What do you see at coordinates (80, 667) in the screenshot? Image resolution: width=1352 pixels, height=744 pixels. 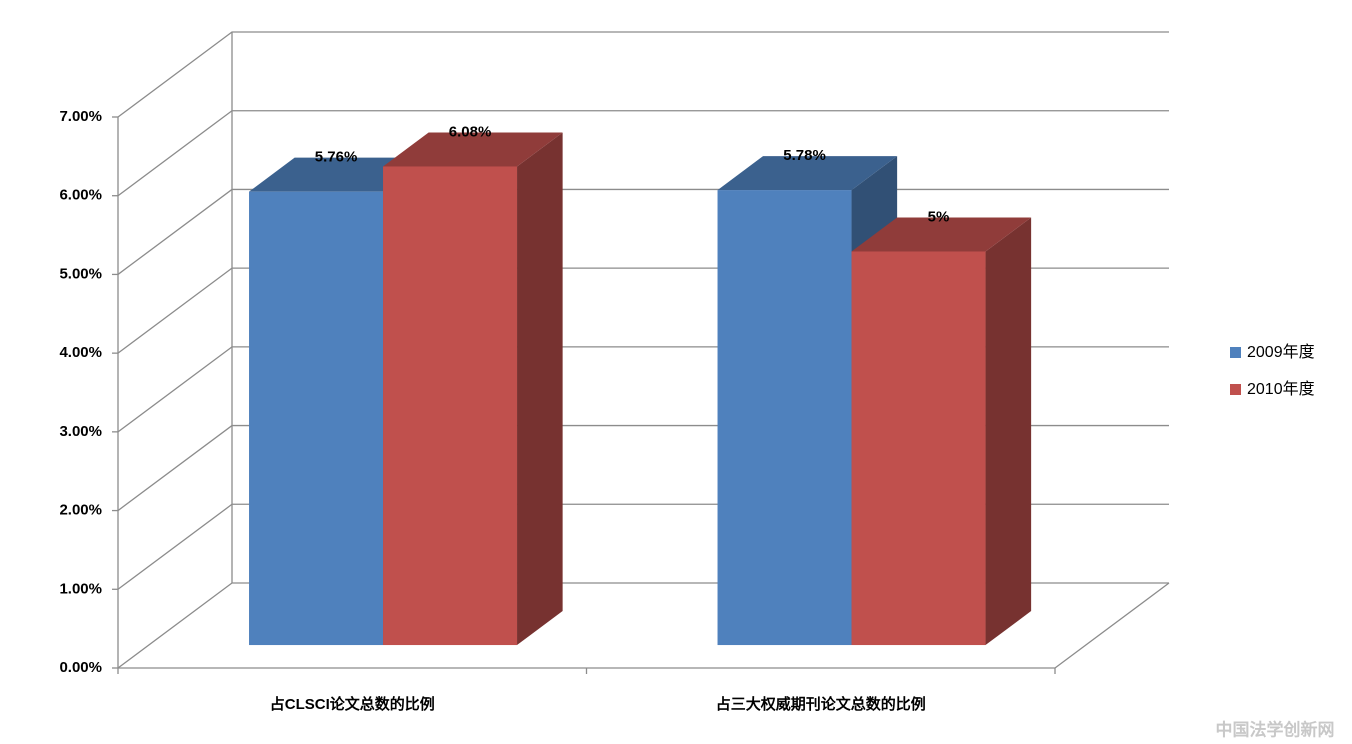 I see `y-tick-label: 0.00%` at bounding box center [80, 667].